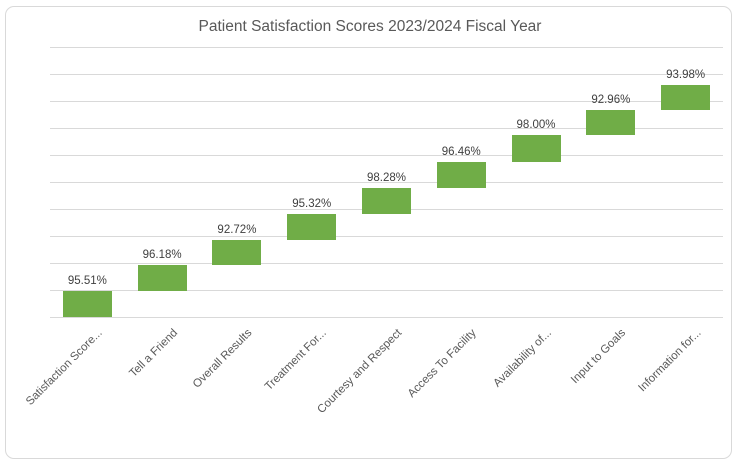 The image size is (740, 472). Describe the element at coordinates (599, 357) in the screenshot. I see `x-axis-category-label: Input to Goals` at that location.